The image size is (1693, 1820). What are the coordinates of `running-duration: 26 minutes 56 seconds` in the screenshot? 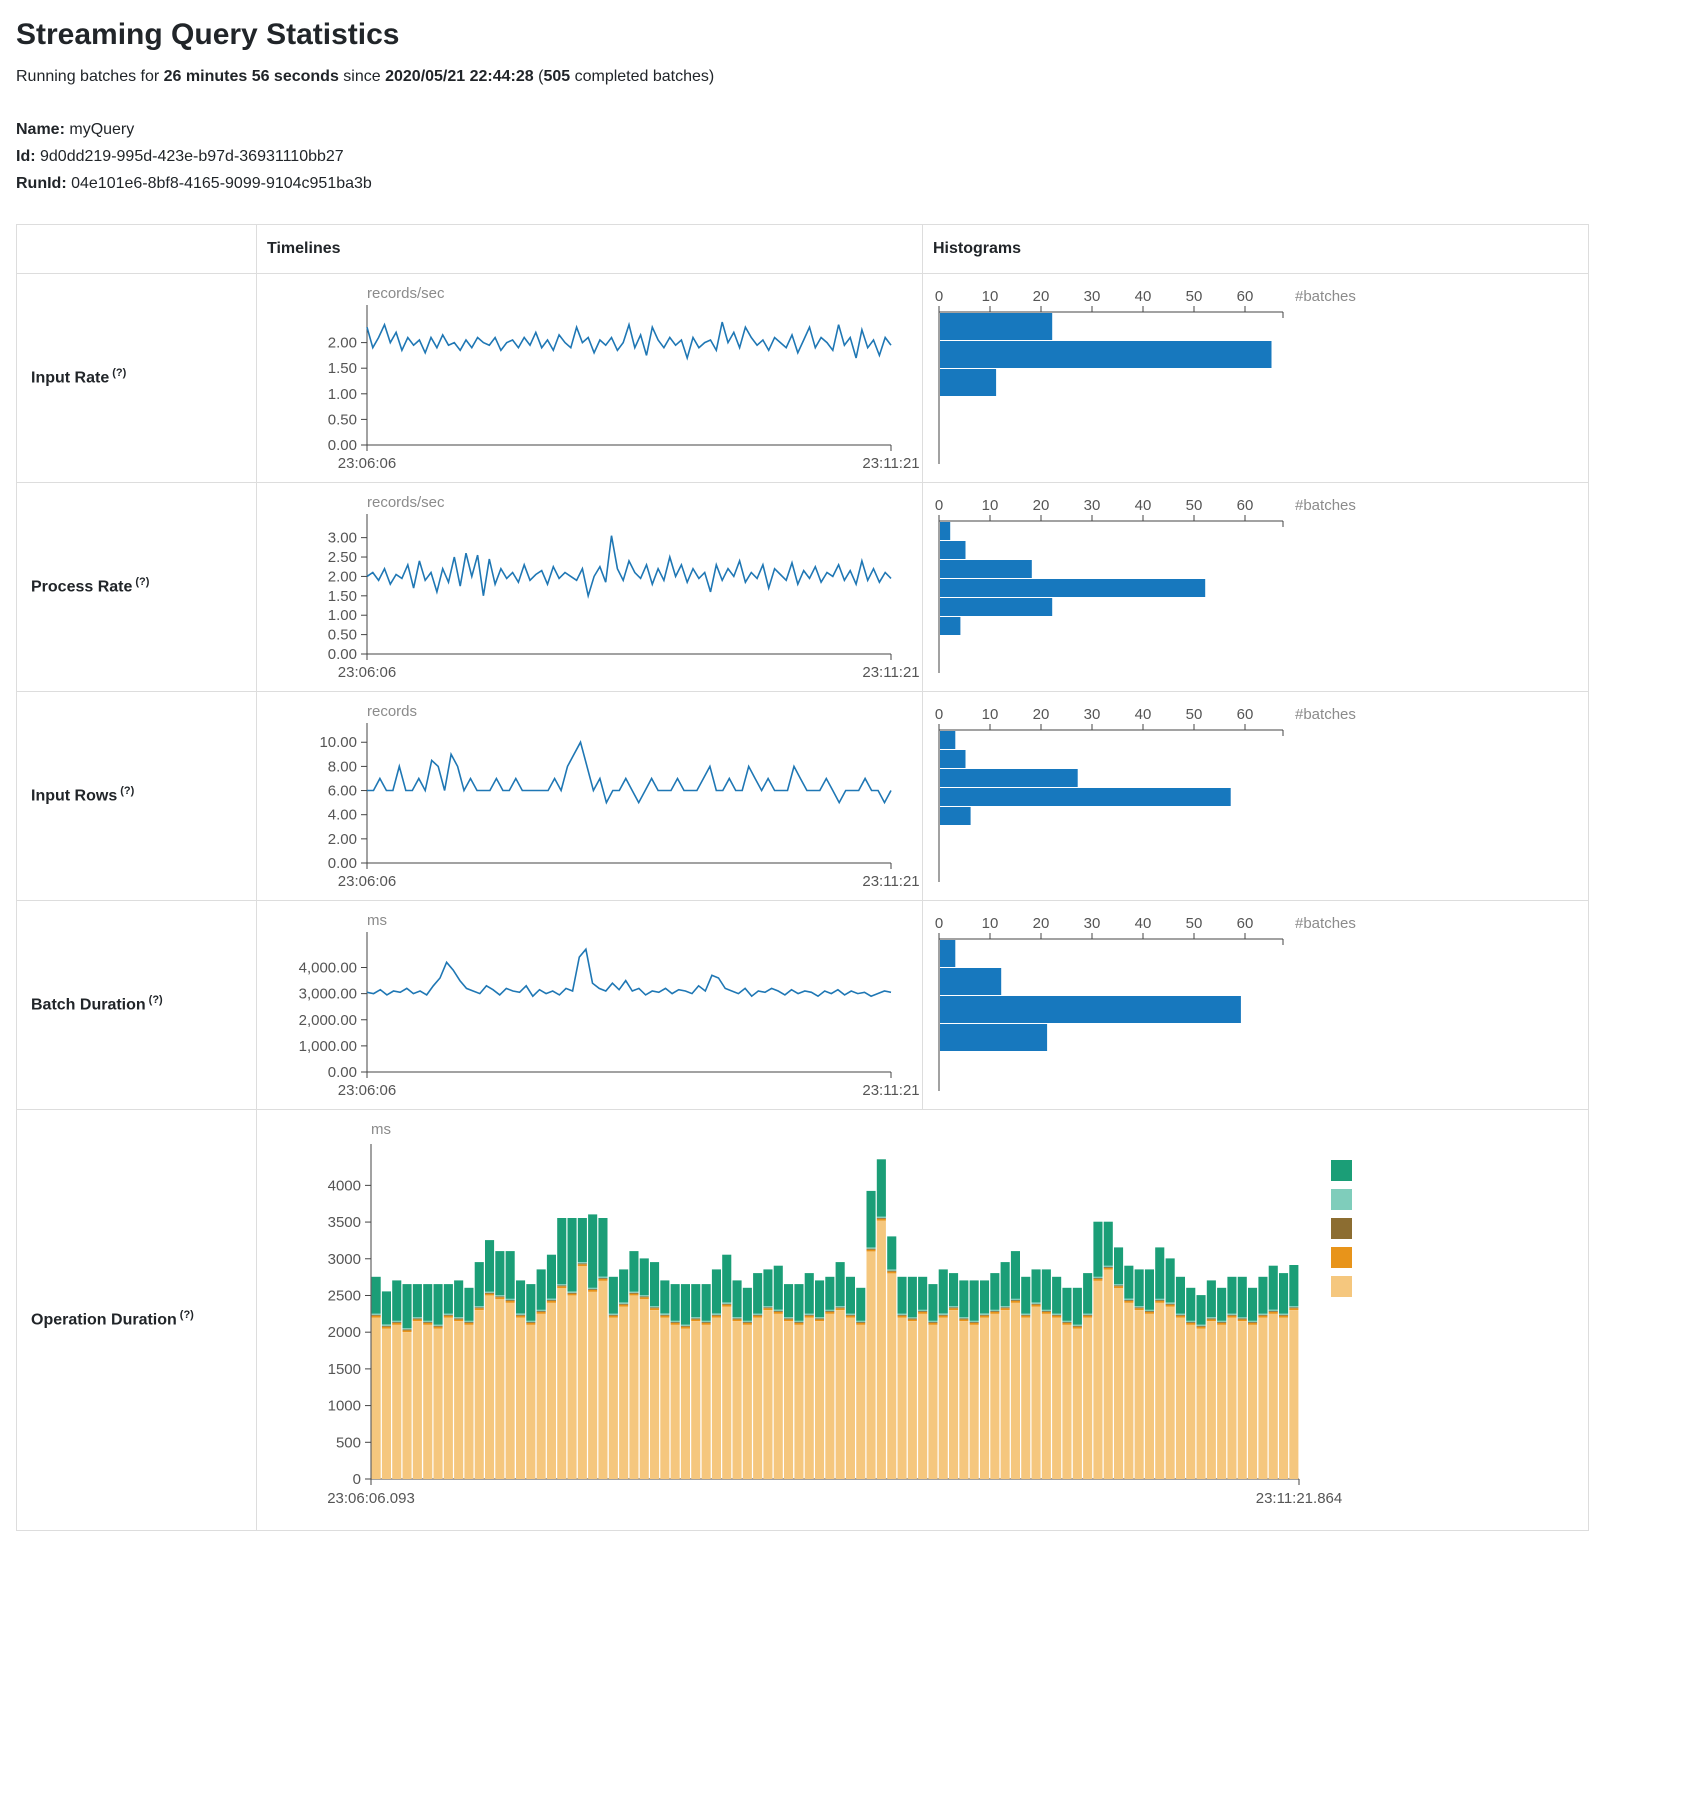 It's located at (251, 76).